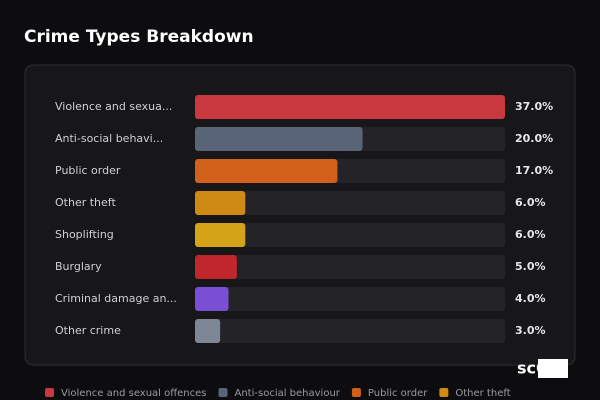 This screenshot has height=400, width=600. What do you see at coordinates (88, 170) in the screenshot?
I see `category-label: Public order` at bounding box center [88, 170].